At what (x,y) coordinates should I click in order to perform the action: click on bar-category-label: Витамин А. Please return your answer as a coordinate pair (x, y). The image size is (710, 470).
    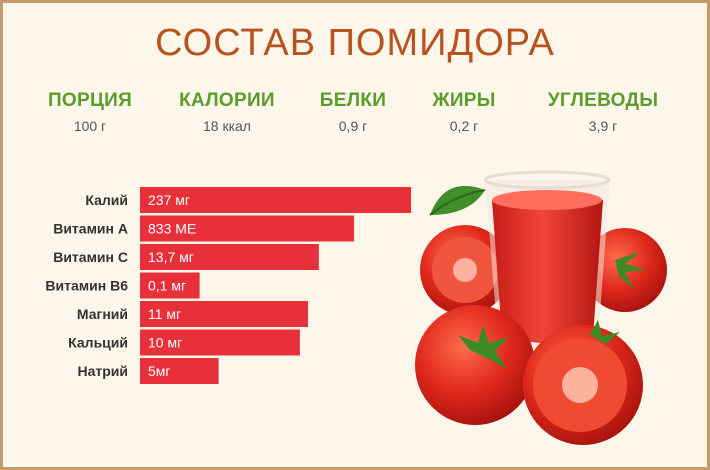
    Looking at the image, I should click on (90, 229).